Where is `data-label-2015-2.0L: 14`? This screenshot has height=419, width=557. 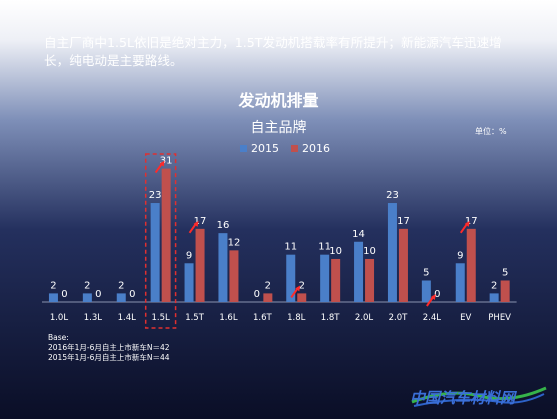 data-label-2015-2.0L: 14 is located at coordinates (358, 234).